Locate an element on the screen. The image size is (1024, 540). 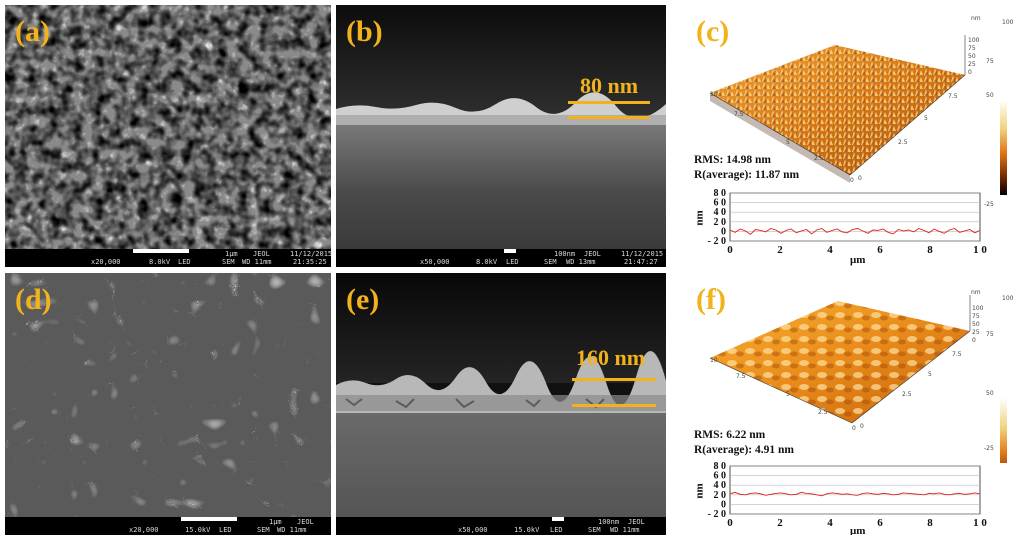
panel-c-z-tick-2: 75 is located at coordinates (972, 48).